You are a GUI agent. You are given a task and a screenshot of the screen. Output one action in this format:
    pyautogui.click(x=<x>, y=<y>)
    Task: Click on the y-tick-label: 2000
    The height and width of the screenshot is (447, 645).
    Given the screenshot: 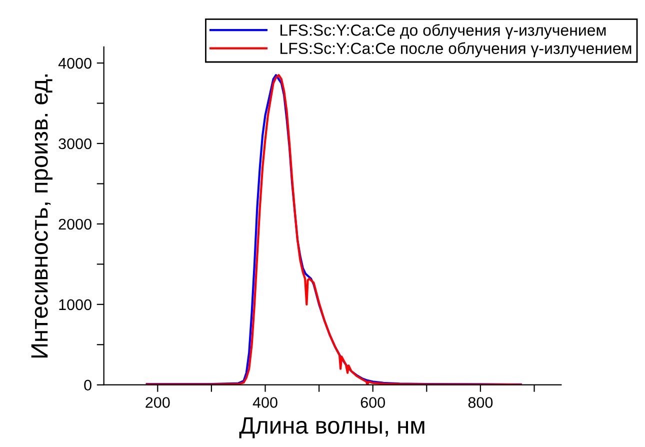 What is the action you would take?
    pyautogui.click(x=75, y=224)
    